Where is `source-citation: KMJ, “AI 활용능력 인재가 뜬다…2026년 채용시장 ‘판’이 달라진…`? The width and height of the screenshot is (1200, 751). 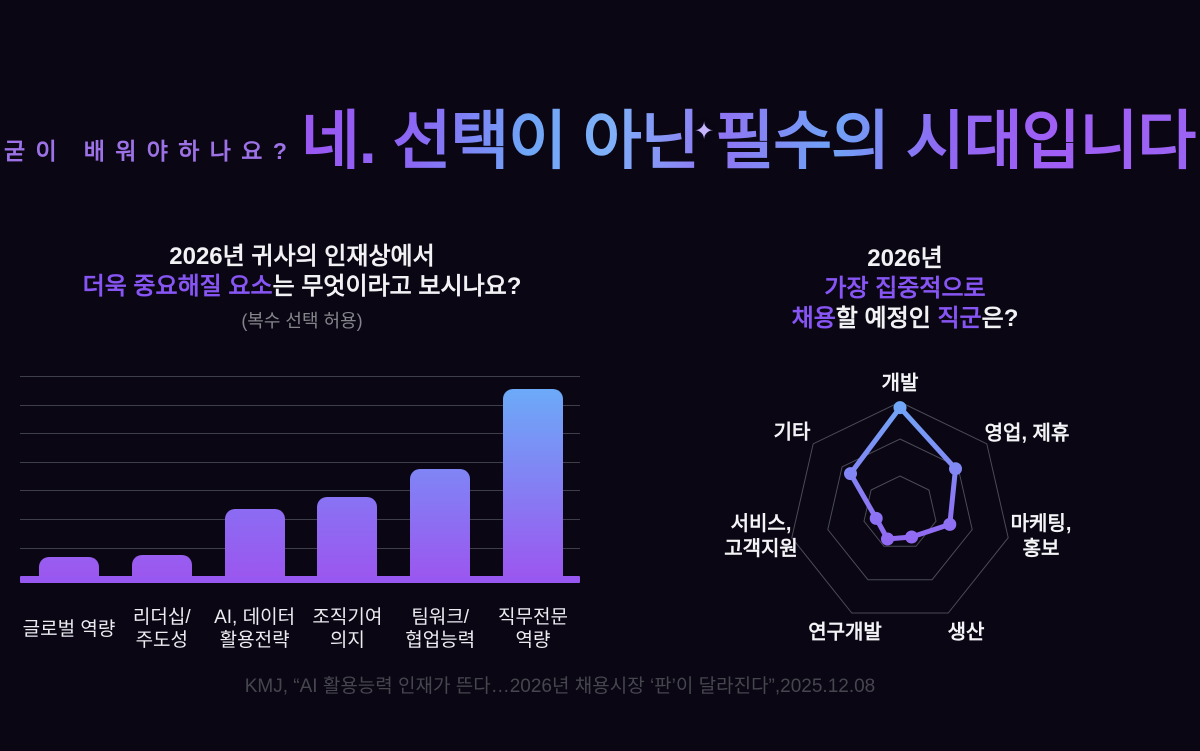
source-citation: KMJ, “AI 활용능력 인재가 뜬다…2026년 채용시장 ‘판’이 달라진… is located at coordinates (560, 686).